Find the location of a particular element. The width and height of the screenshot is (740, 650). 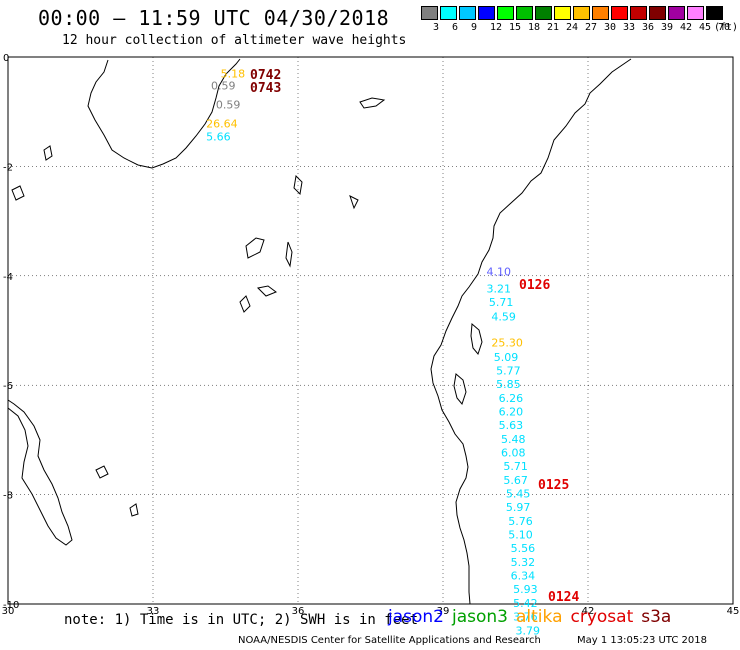

satellite-legend: jason2 jason3 altika cryosat s3a is located at coordinates (533, 617).